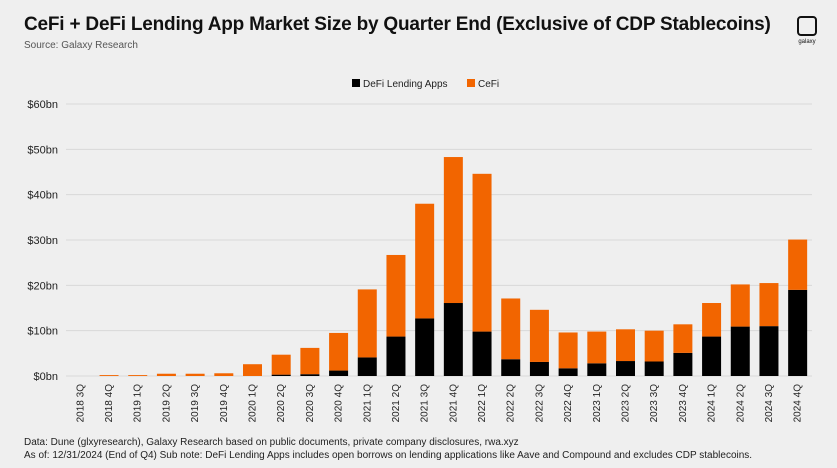 This screenshot has height=468, width=837. I want to click on x-tick-label: 2018 3Q, so click(80, 403).